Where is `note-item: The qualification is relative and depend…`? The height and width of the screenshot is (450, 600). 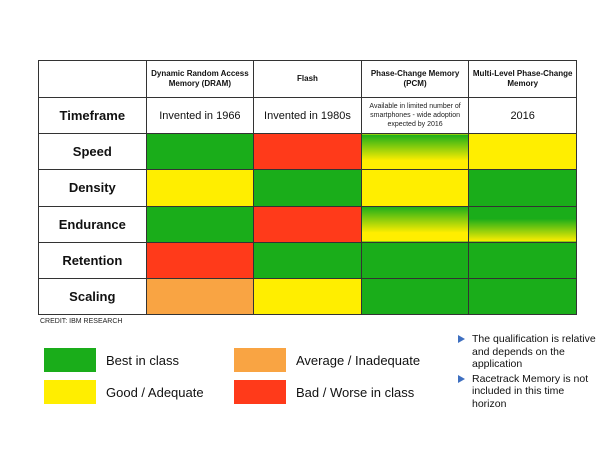 note-item: The qualification is relative and depend… is located at coordinates (526, 352).